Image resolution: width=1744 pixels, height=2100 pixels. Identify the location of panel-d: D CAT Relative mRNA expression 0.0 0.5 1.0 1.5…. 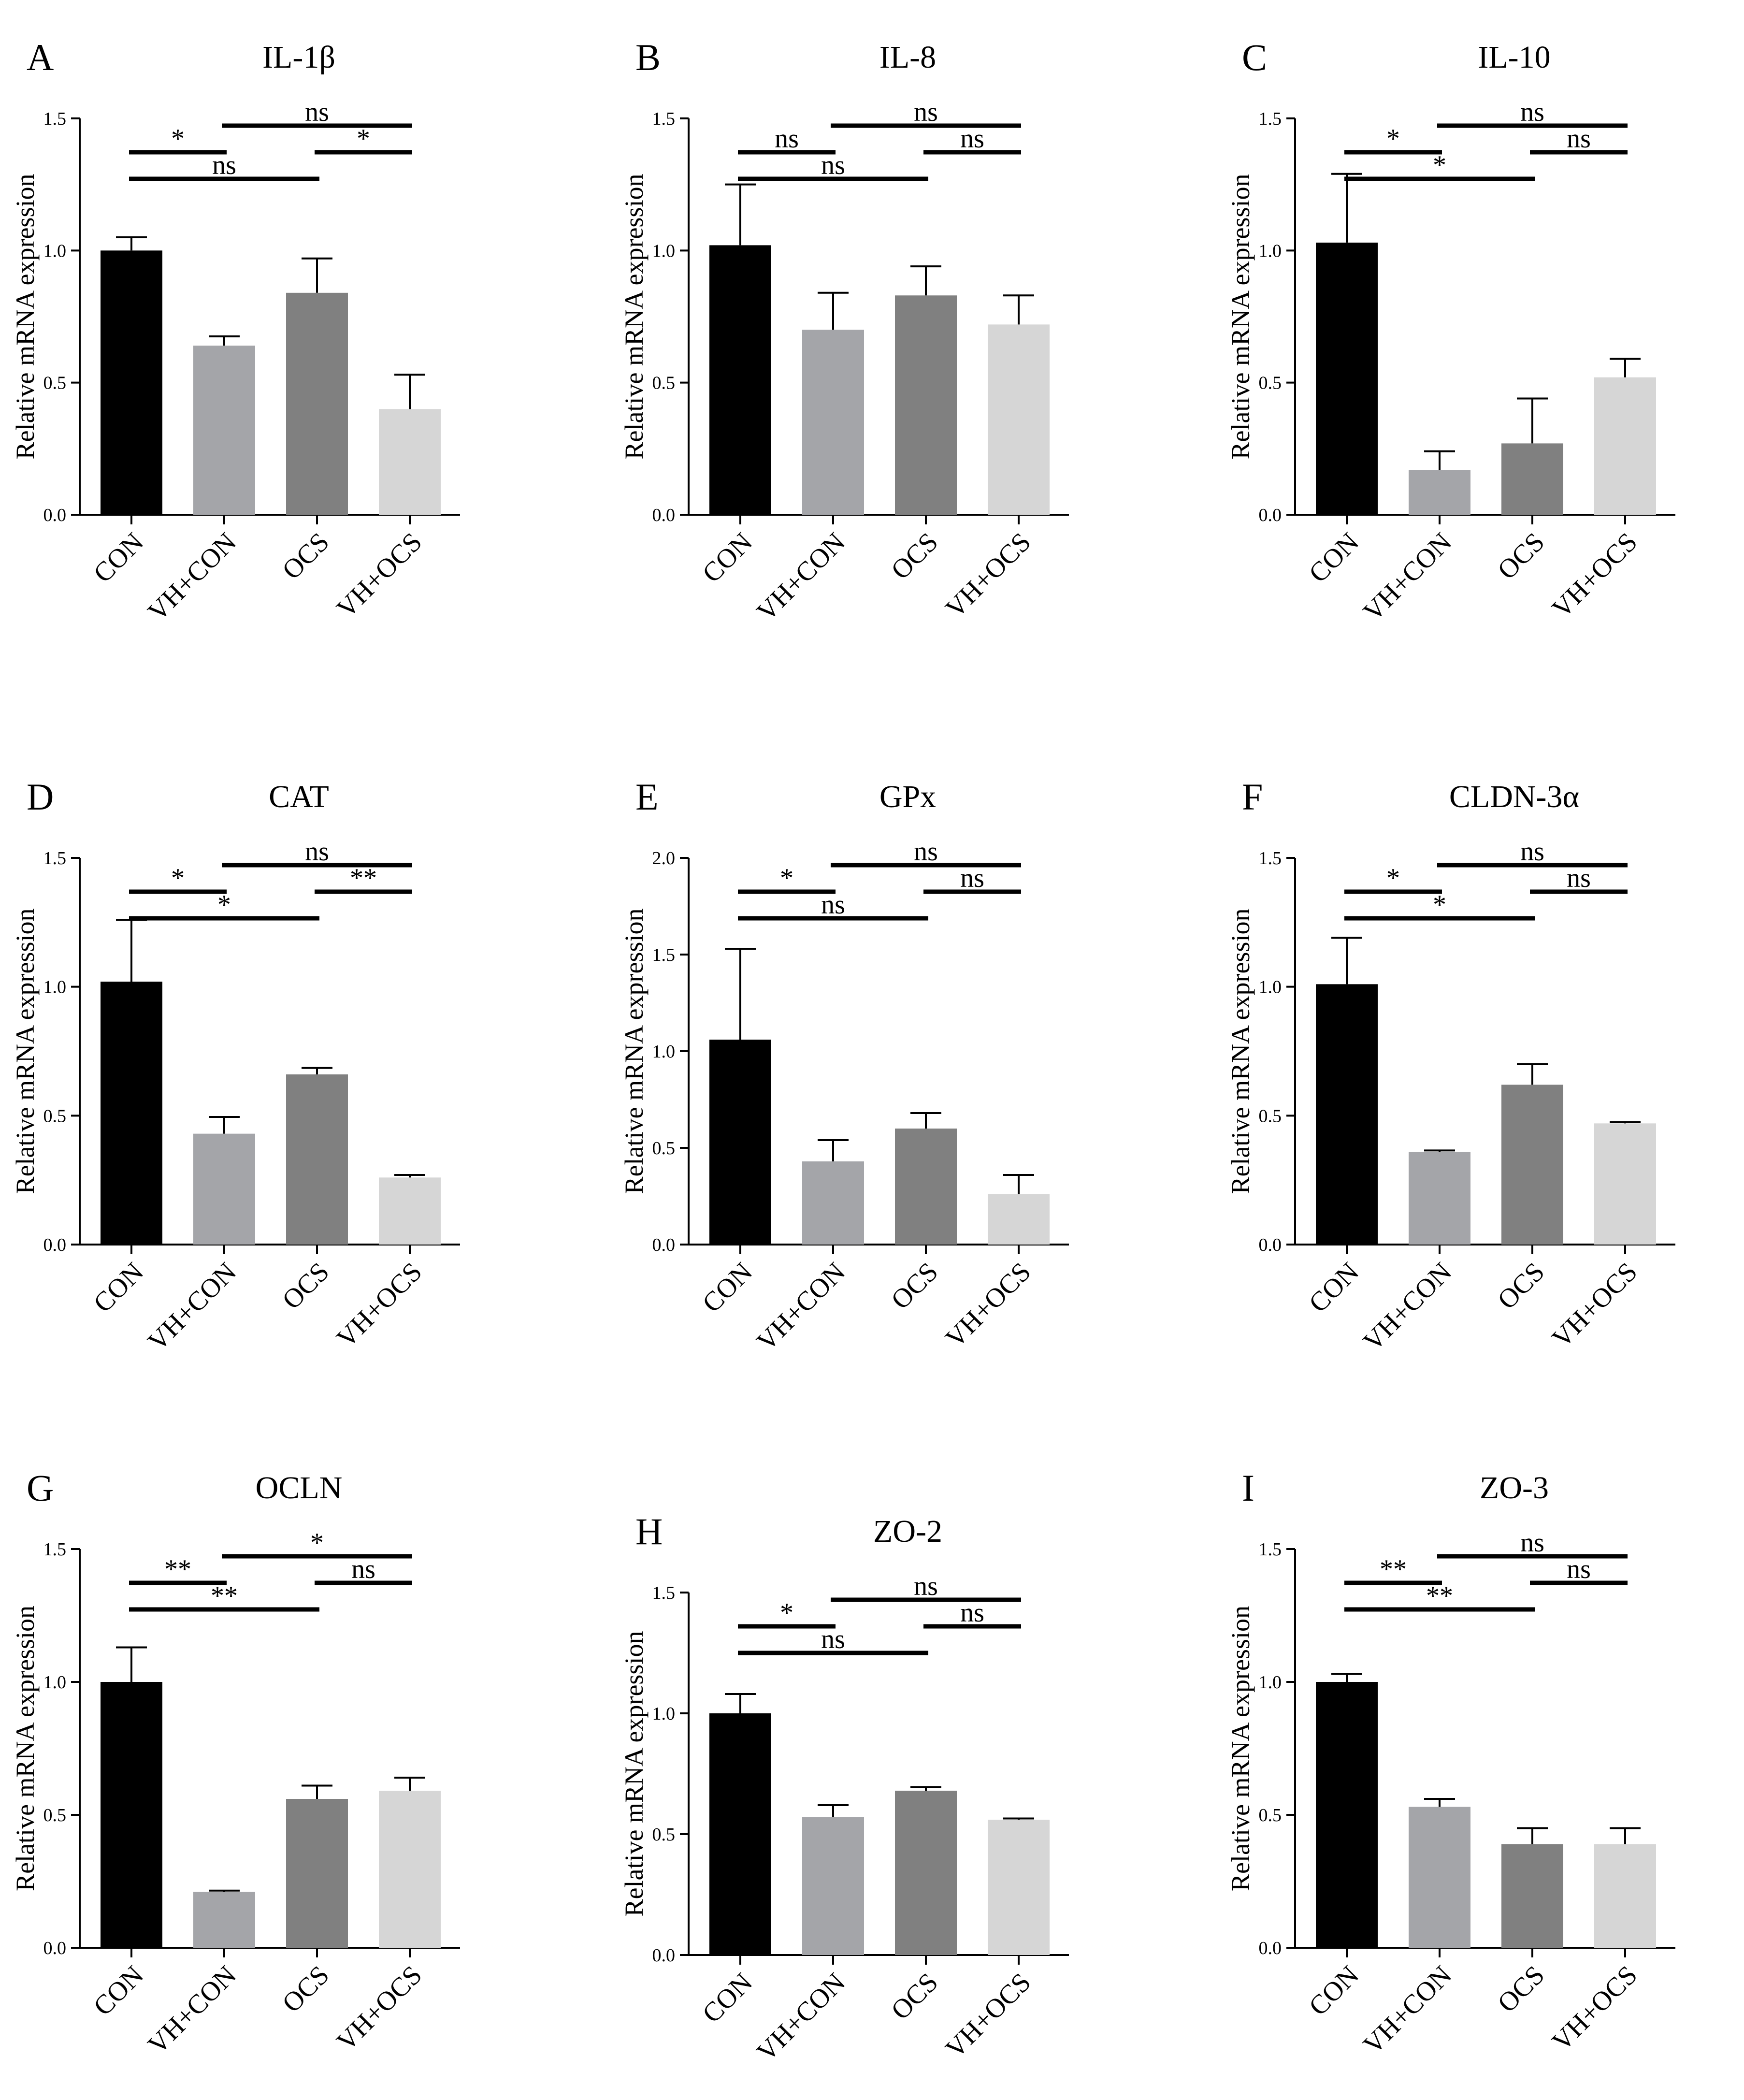
(235, 1067).